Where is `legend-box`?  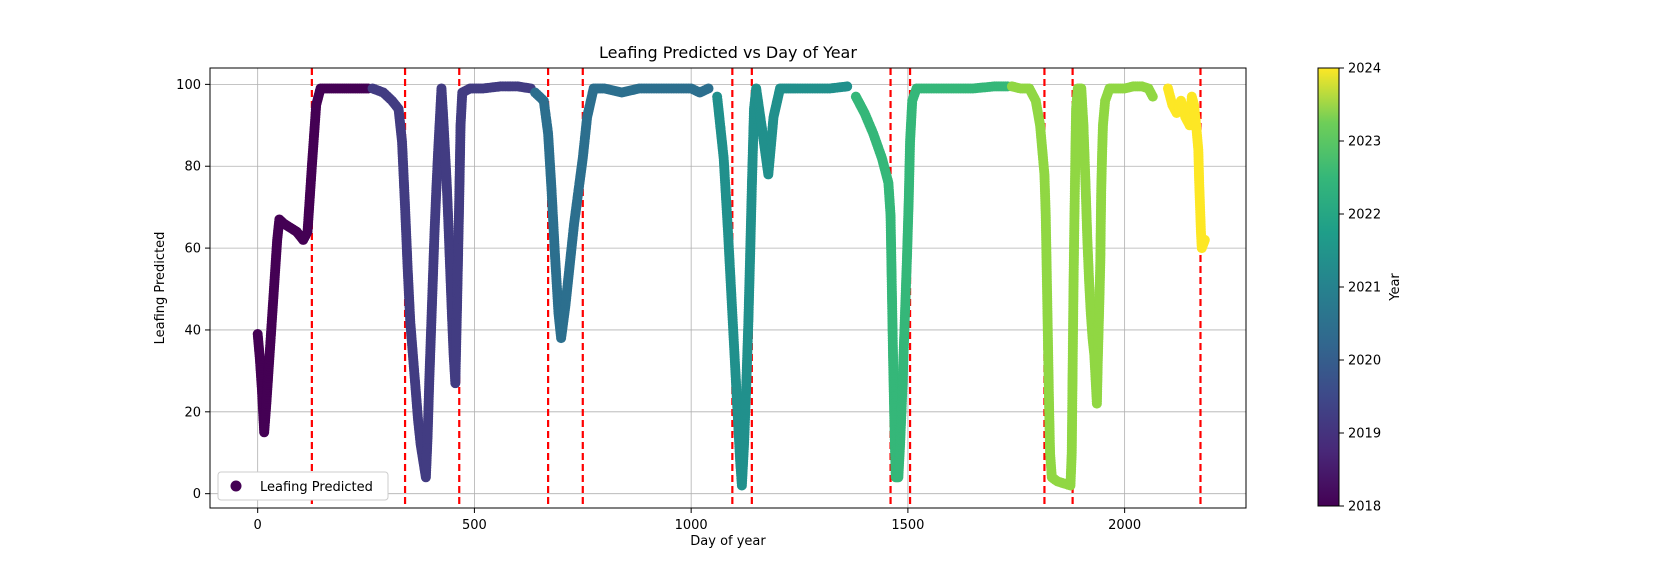 legend-box is located at coordinates (303, 486).